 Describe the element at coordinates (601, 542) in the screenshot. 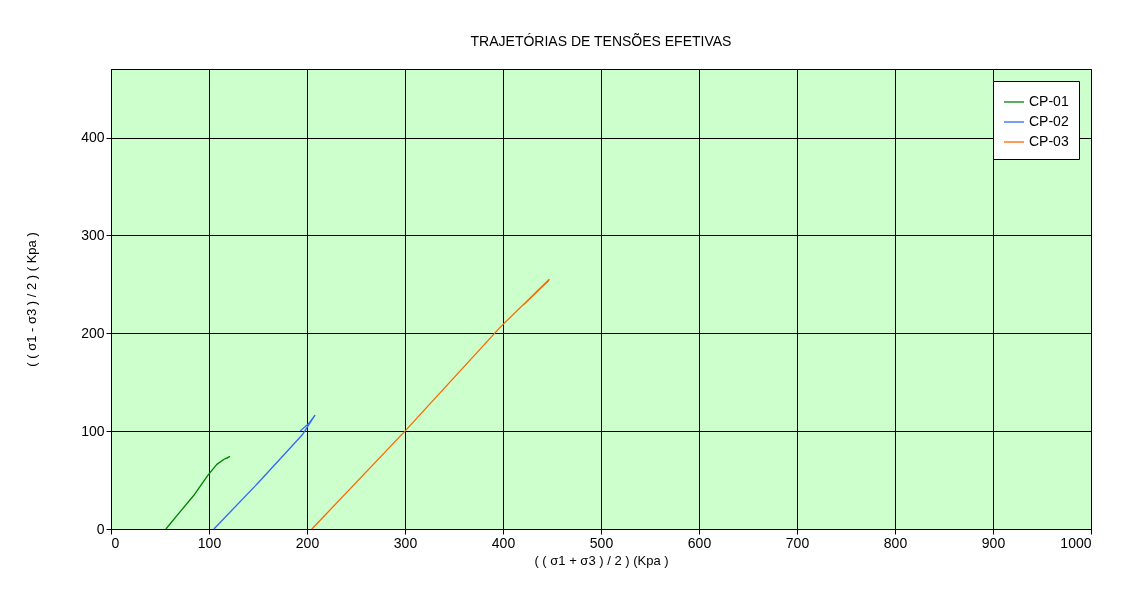

I see `x-tick-label: 500` at that location.